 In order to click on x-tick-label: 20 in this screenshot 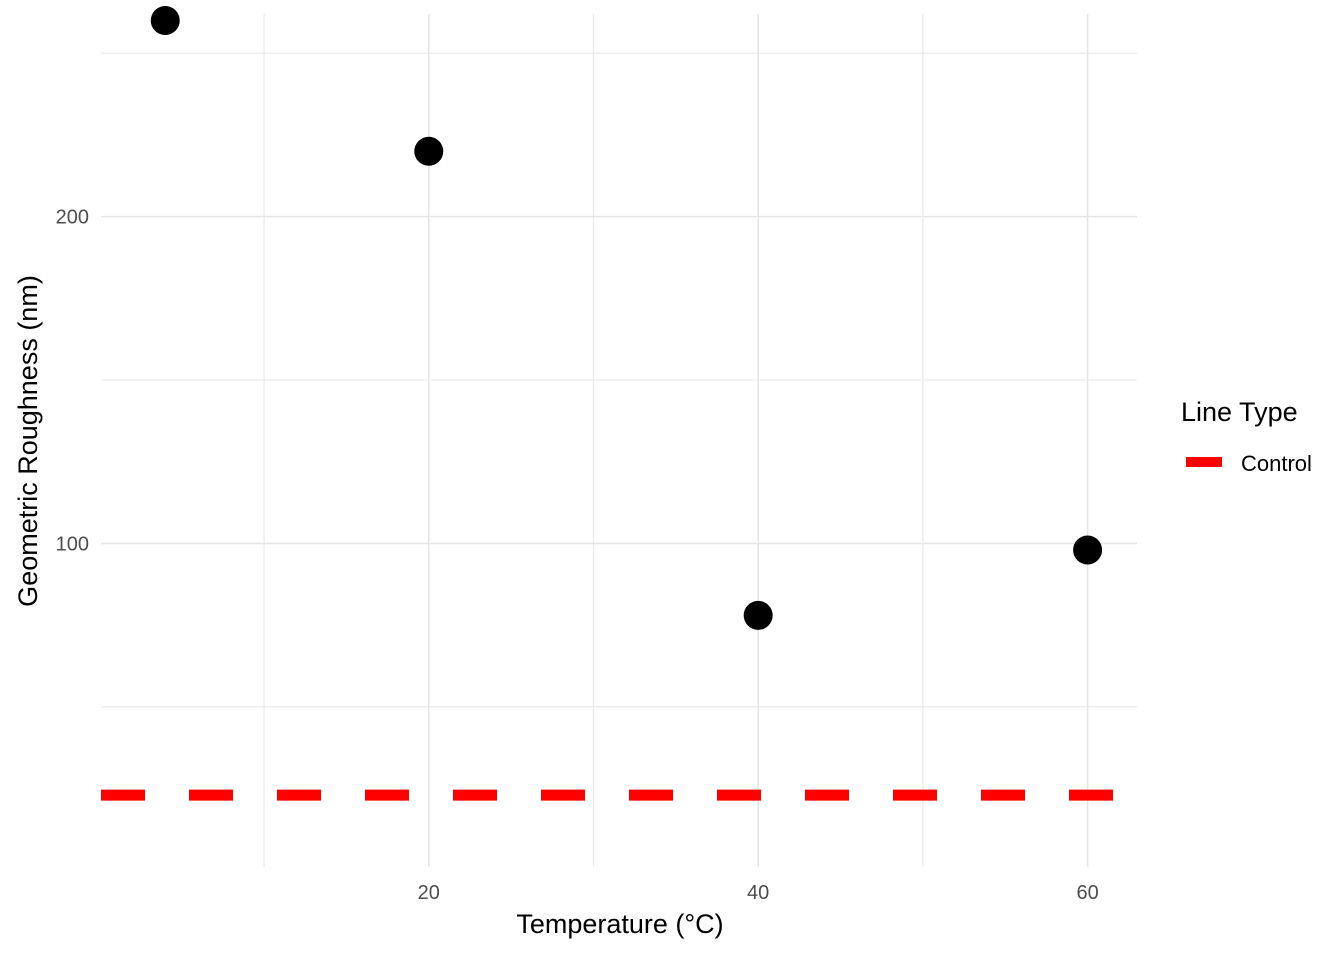, I will do `click(429, 893)`.